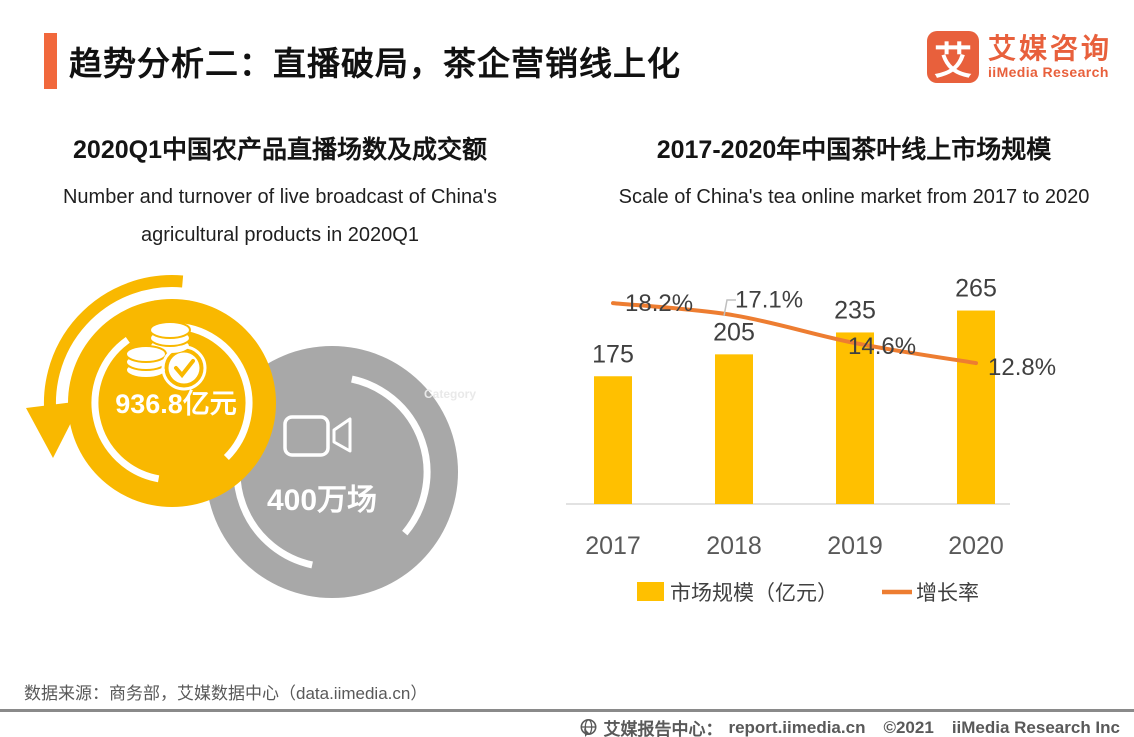  I want to click on x-tick-2019: 2019, so click(855, 546).